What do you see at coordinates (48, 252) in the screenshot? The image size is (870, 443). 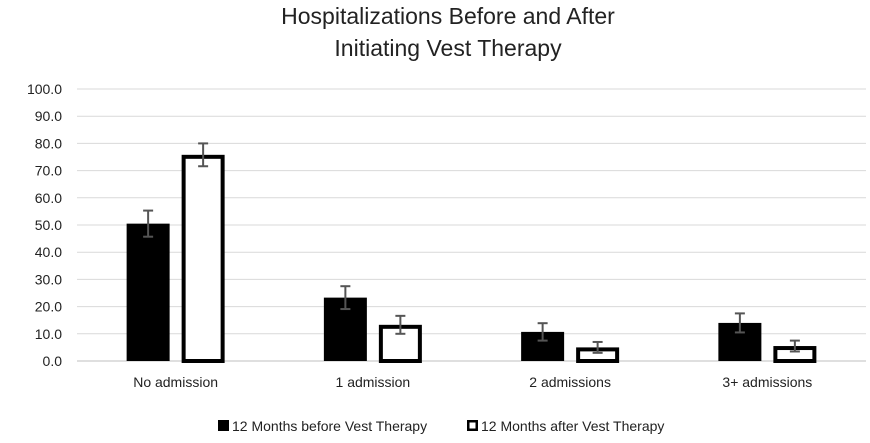 I see `y-tick-label: 40.0` at bounding box center [48, 252].